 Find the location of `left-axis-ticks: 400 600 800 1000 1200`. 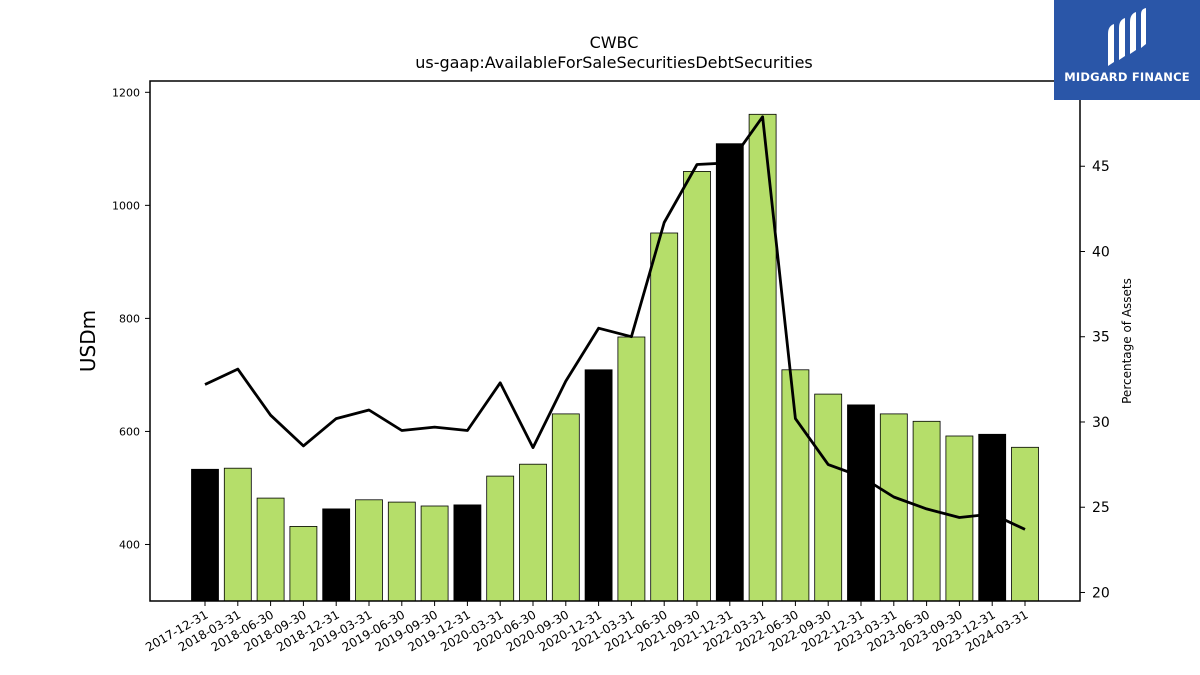

left-axis-ticks: 400 600 800 1000 1200 is located at coordinates (131, 318).